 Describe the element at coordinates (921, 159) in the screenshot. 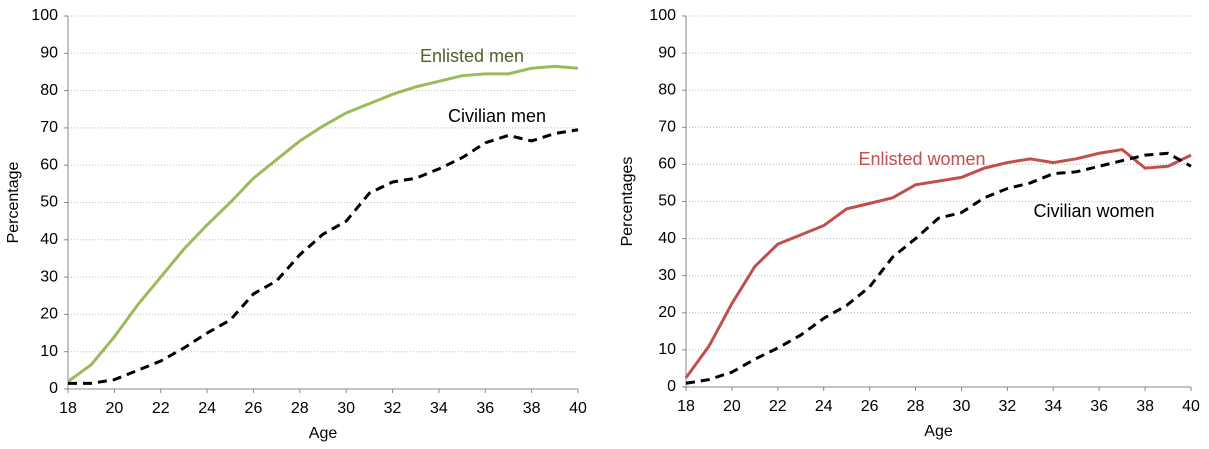

I see `series-label: Enlisted women` at that location.